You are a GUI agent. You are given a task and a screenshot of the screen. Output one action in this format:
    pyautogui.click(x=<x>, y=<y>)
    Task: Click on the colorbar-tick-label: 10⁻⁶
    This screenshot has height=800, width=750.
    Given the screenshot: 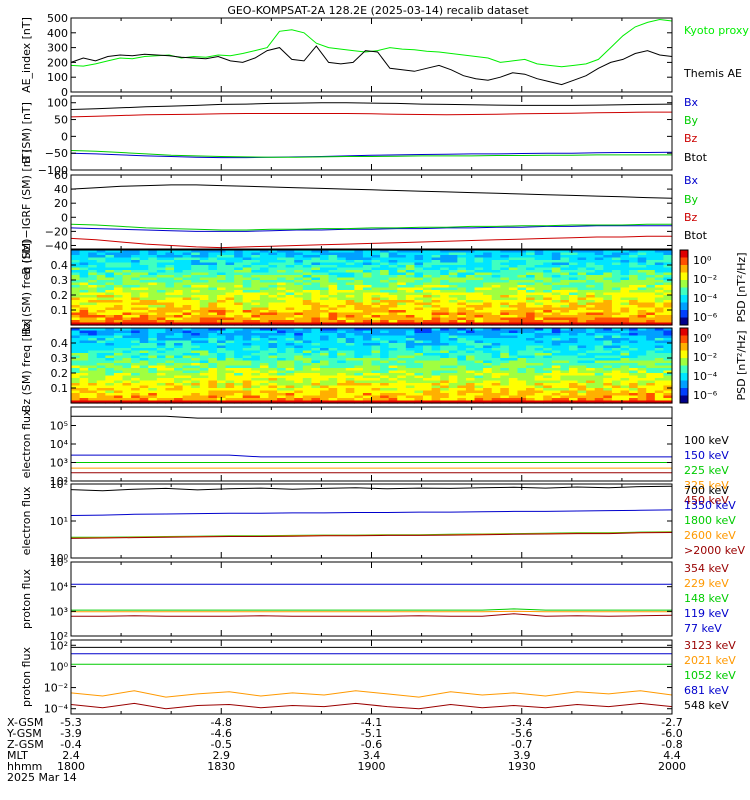 What is the action you would take?
    pyautogui.click(x=705, y=317)
    